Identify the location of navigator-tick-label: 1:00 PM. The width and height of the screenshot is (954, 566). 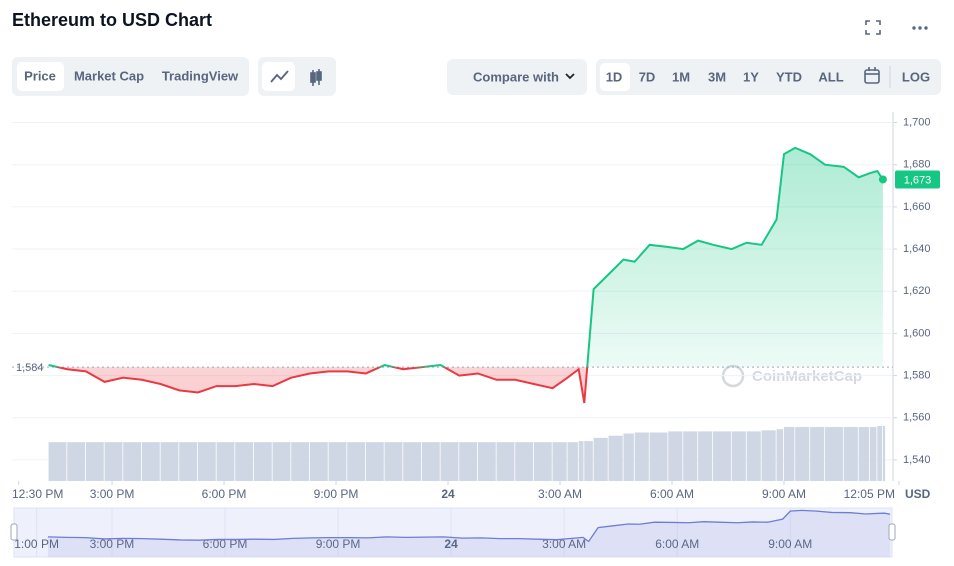
(36, 544).